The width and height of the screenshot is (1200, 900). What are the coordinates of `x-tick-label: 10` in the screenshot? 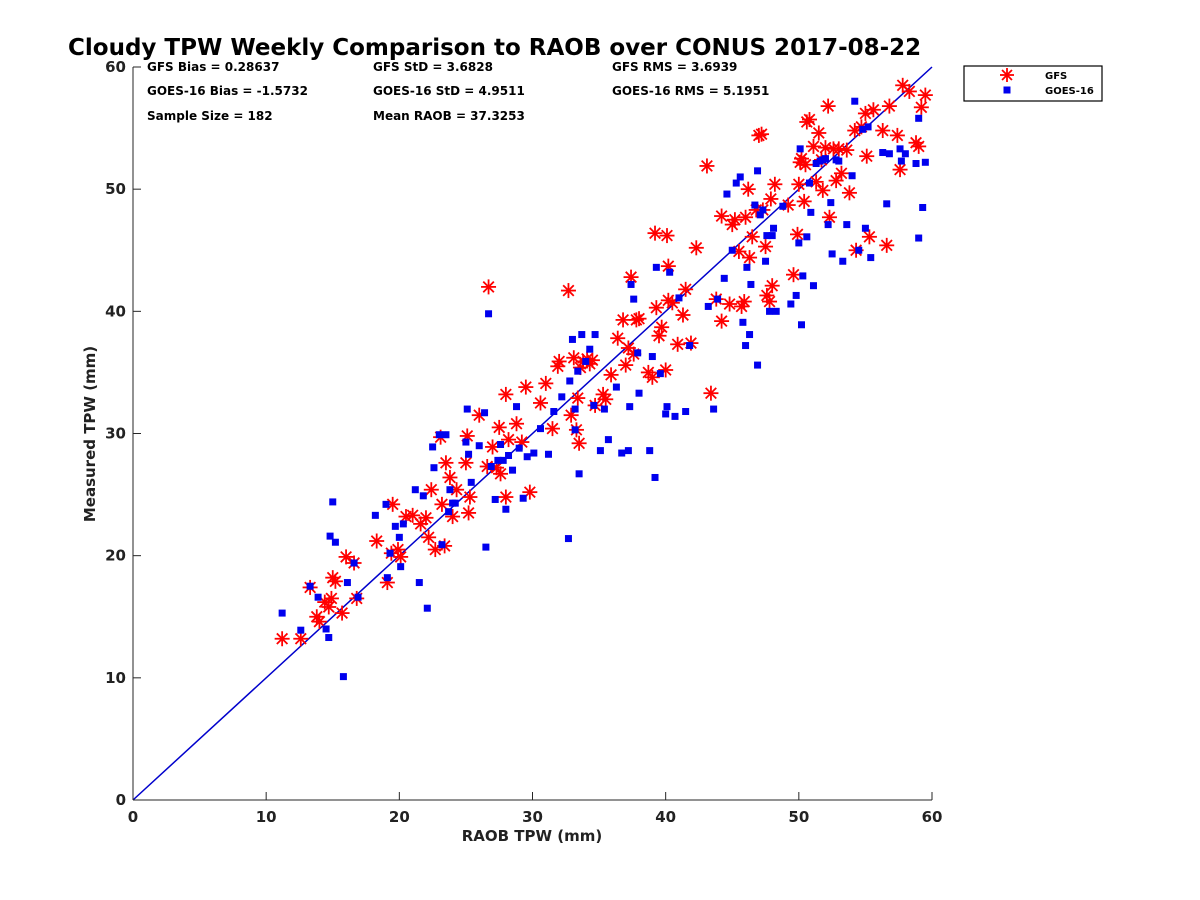 It's located at (266, 817).